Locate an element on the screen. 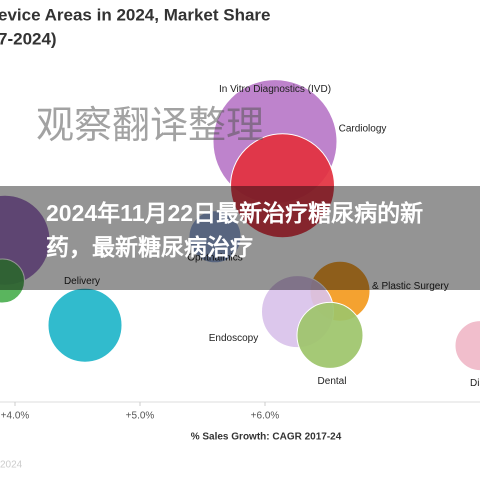  x-tick-label: +6.0% is located at coordinates (265, 416).